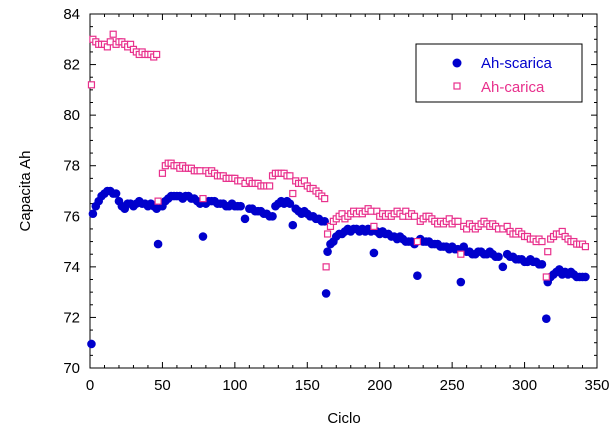 This screenshot has height=428, width=613. What do you see at coordinates (596, 385) in the screenshot?
I see `x-tick-label: 350` at bounding box center [596, 385].